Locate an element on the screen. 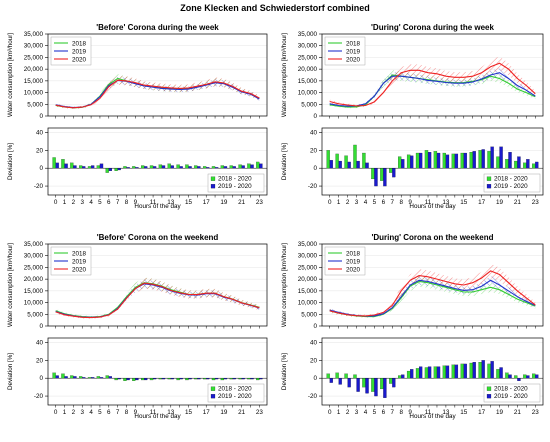 This screenshot has width=550, height=442. series-line-2020 is located at coordinates (157, 300).